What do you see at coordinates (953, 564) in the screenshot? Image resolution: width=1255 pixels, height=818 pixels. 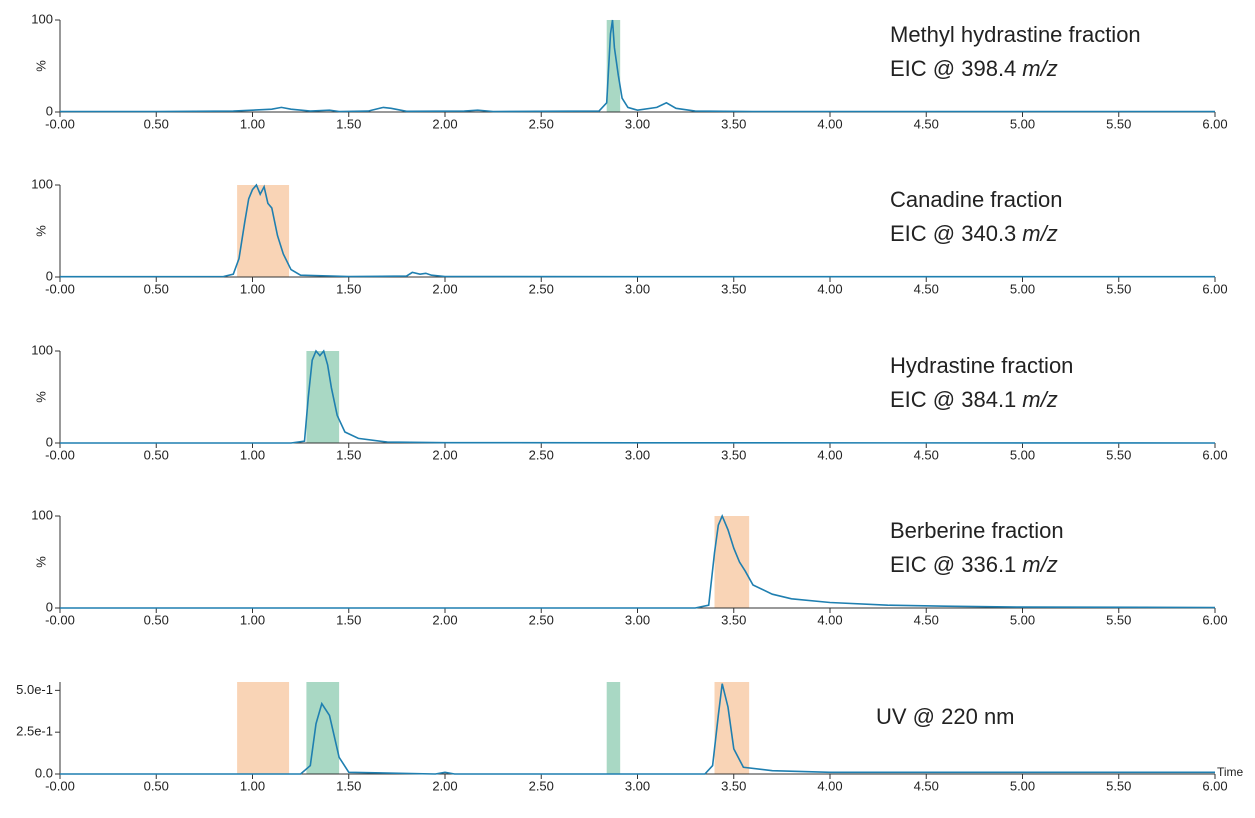 I see `subtitle-text: EIC @ 336.1` at bounding box center [953, 564].